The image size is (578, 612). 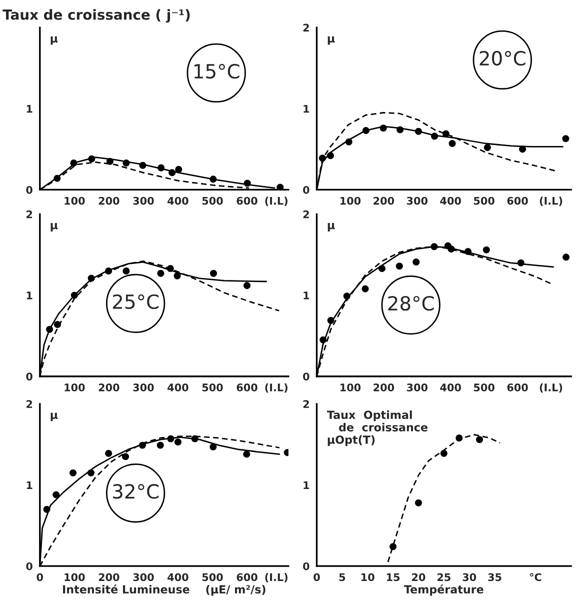 What do you see at coordinates (503, 58) in the screenshot?
I see `text: 20°C` at bounding box center [503, 58].